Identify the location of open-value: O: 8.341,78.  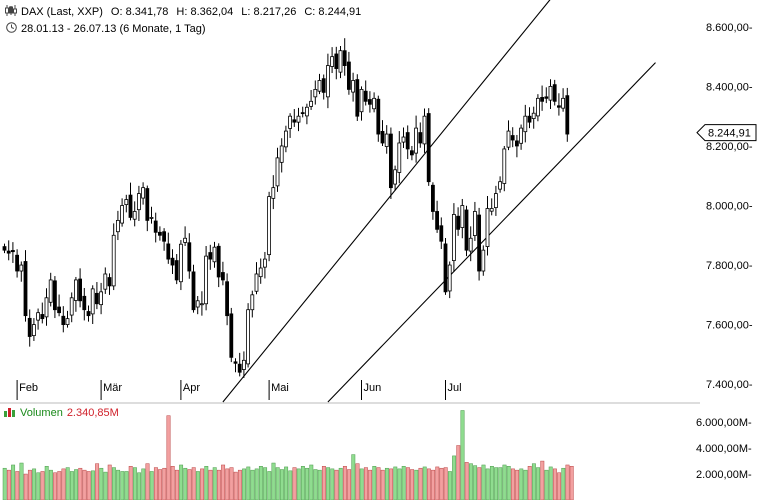
(139, 12).